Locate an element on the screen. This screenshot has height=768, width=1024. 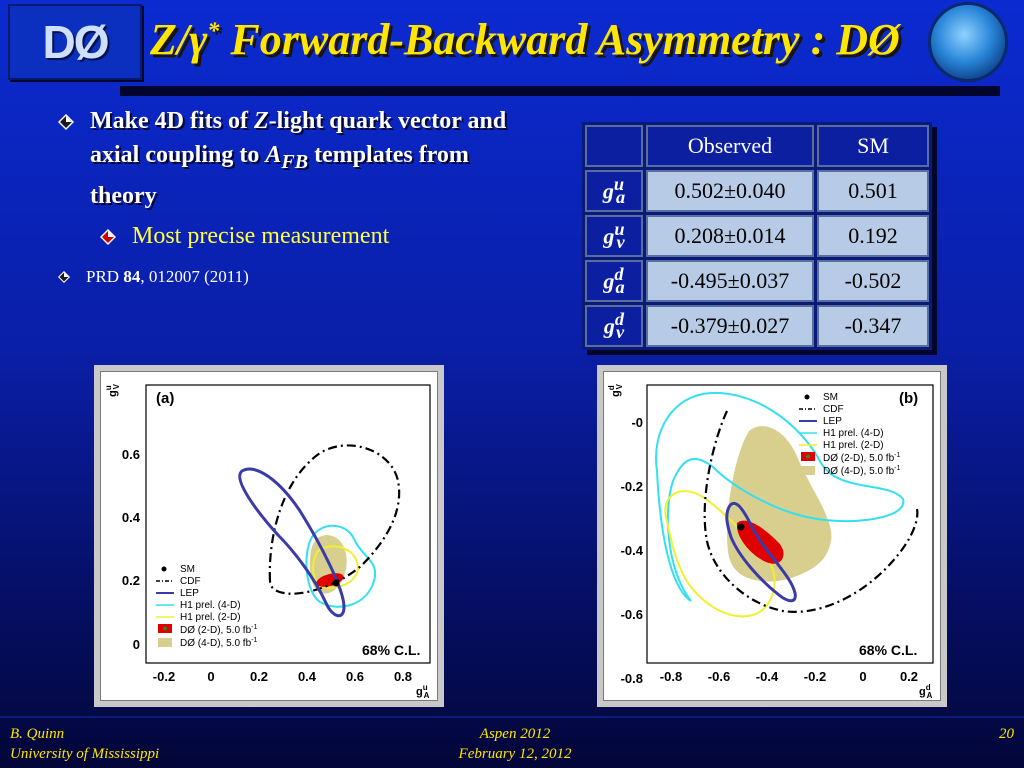
column-header-sm: SM is located at coordinates (873, 146).